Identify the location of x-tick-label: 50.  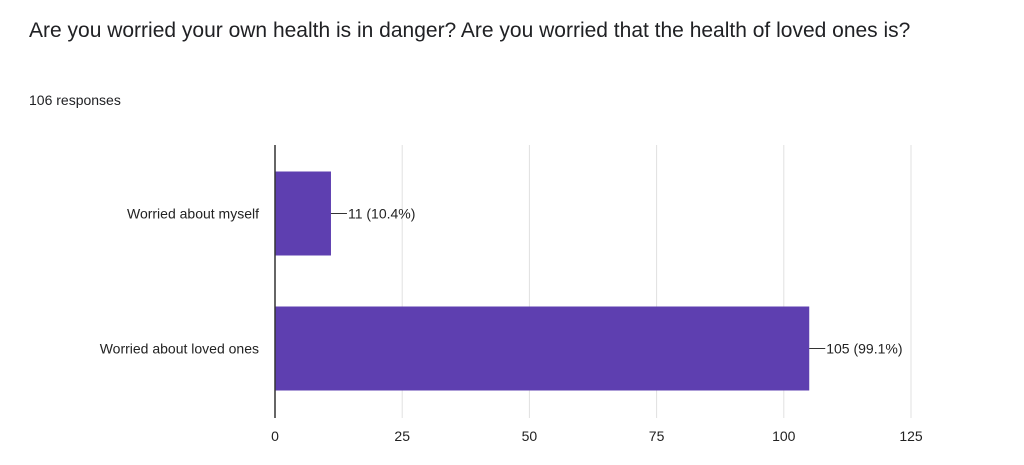
(530, 436).